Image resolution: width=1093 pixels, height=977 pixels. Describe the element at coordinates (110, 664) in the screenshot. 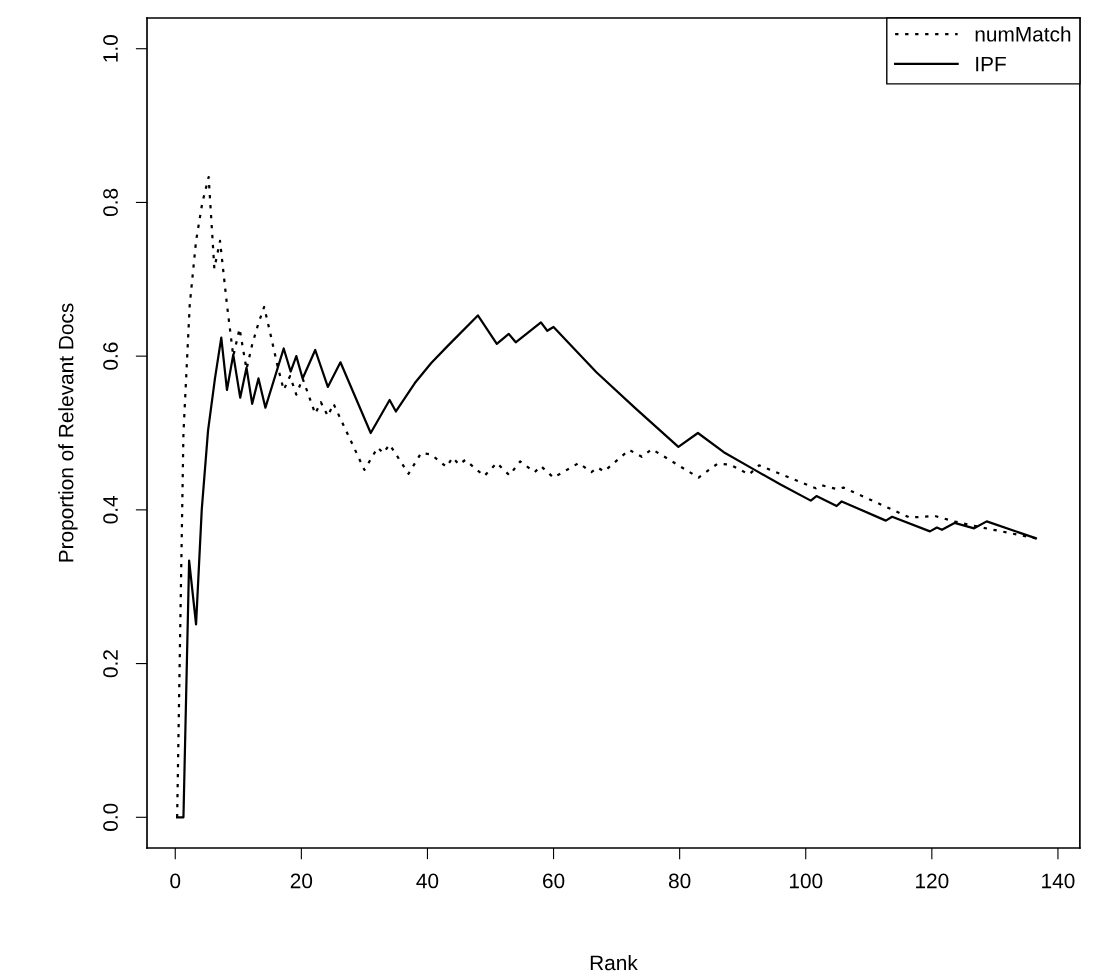

I see `y-tick-label: 0.2` at that location.